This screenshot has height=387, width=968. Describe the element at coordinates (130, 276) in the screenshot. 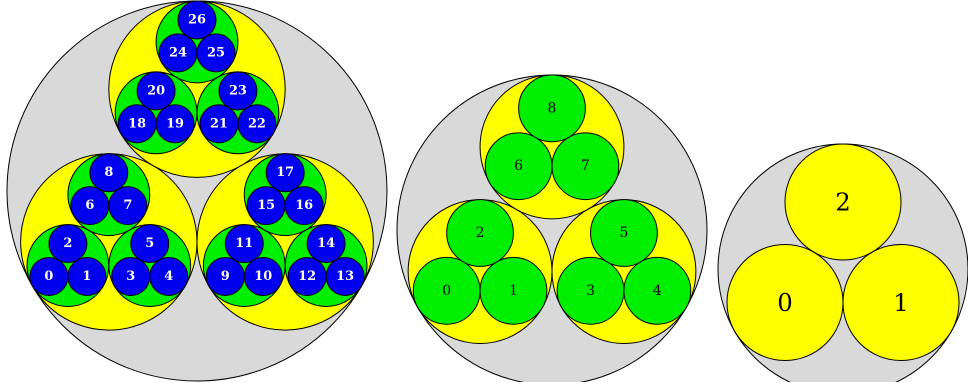

I see `leaf-label: 3` at that location.